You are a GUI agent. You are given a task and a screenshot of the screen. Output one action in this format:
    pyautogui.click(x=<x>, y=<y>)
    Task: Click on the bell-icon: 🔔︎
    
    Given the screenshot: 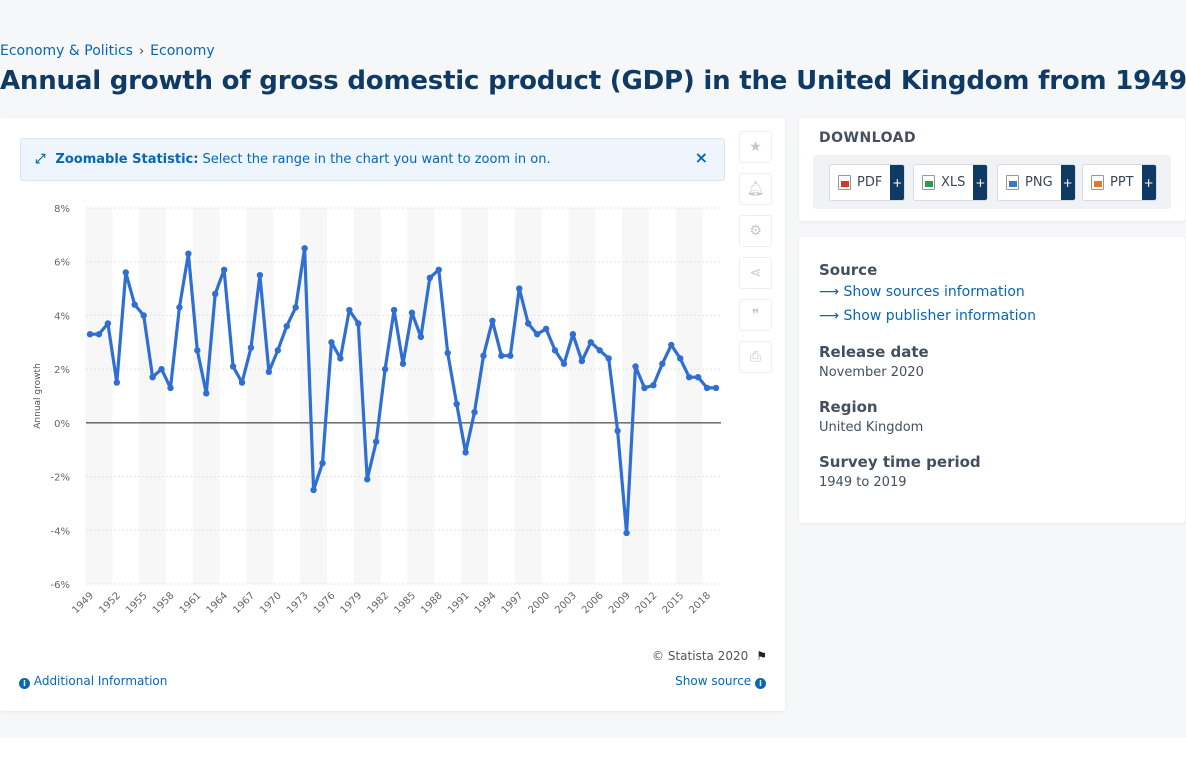 What is the action you would take?
    pyautogui.click(x=755, y=189)
    